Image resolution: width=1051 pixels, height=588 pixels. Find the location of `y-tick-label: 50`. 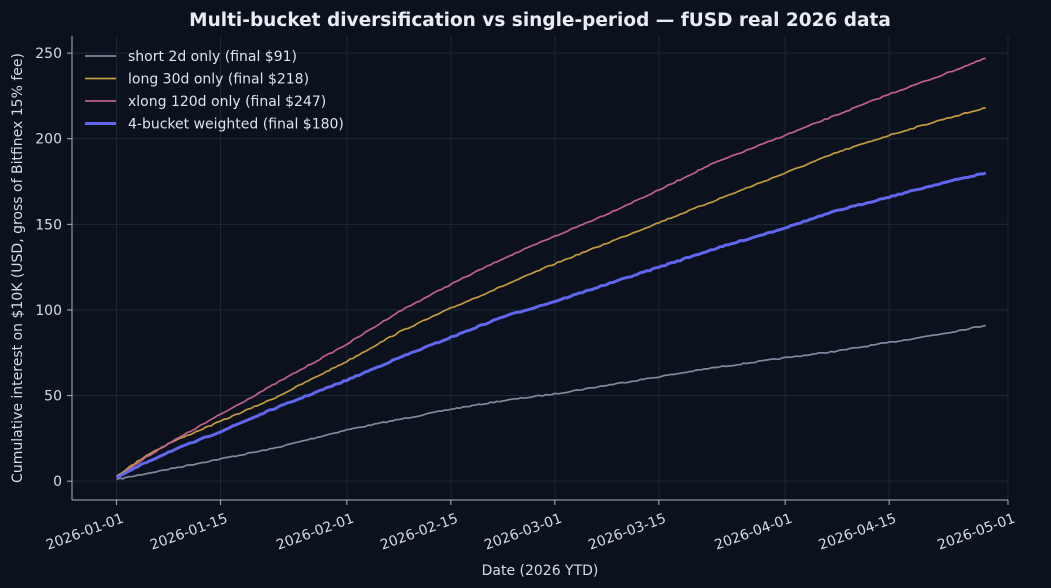

y-tick-label: 50 is located at coordinates (53, 397).